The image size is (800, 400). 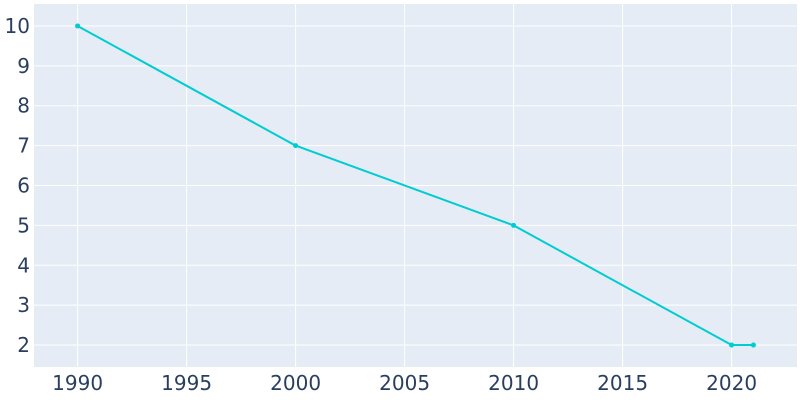 What do you see at coordinates (77, 383) in the screenshot?
I see `x-tick-label: 1990` at bounding box center [77, 383].